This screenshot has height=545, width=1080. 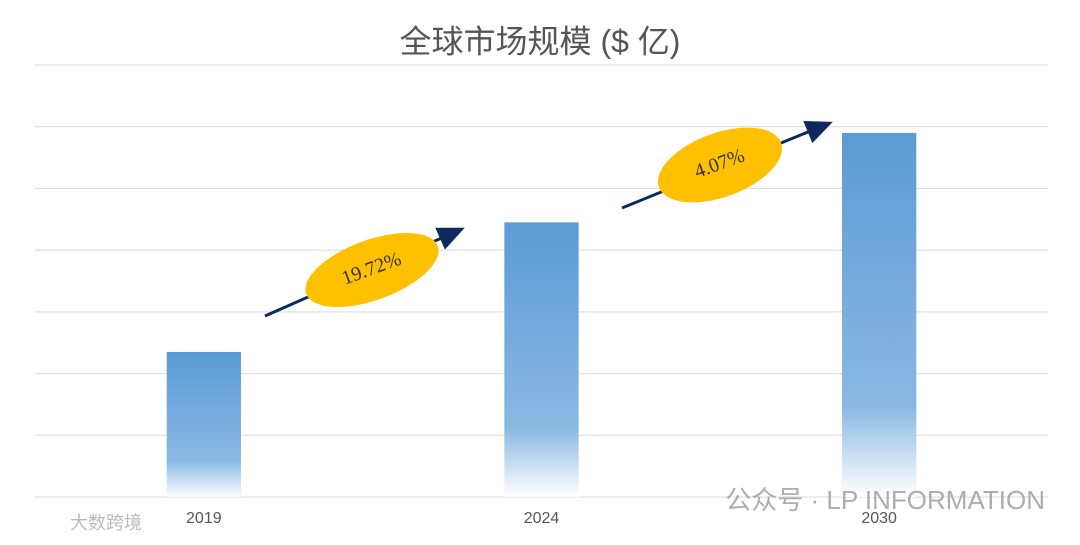 What do you see at coordinates (885, 500) in the screenshot?
I see `watermark: 公众号 · LP INFORMATION` at bounding box center [885, 500].